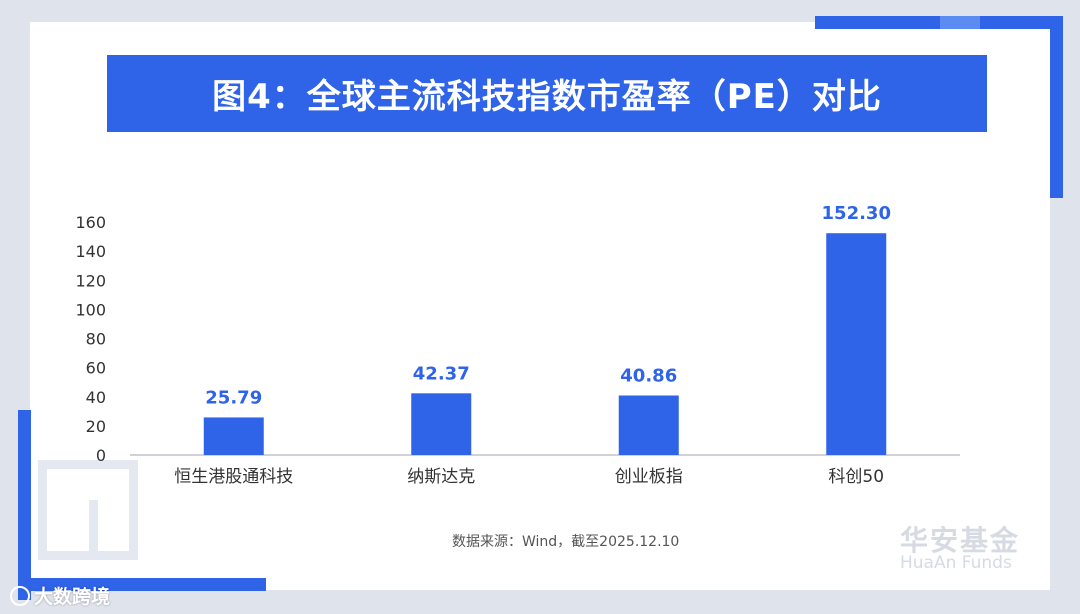 The image size is (1080, 614). Describe the element at coordinates (96, 426) in the screenshot. I see `y-tick-label: 20` at that location.